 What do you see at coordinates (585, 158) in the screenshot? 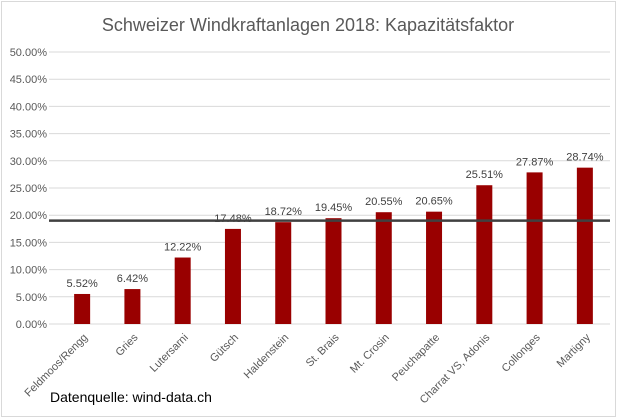
I see `data-label: 28.74%` at bounding box center [585, 158].